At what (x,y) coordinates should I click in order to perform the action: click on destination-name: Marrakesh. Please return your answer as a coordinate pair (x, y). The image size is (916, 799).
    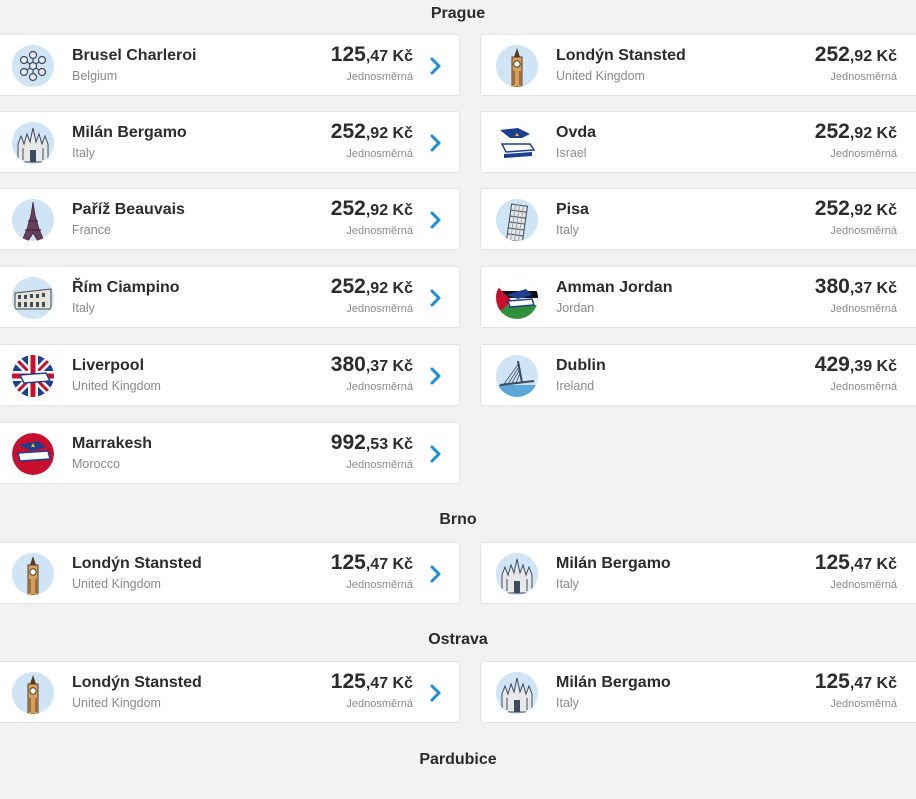
    Looking at the image, I should click on (112, 443).